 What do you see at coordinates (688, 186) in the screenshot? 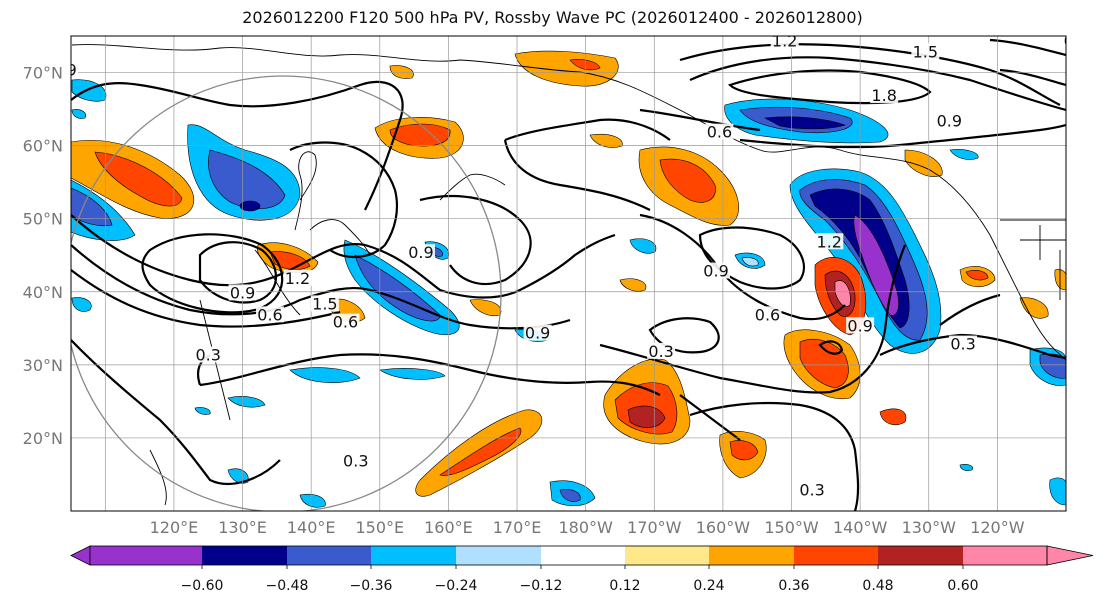
I see `anomaly-alaska-gulf-positive` at bounding box center [688, 186].